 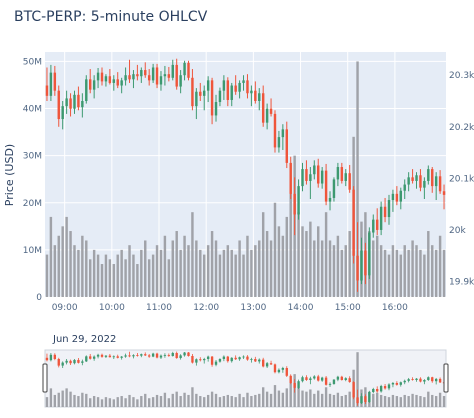 What do you see at coordinates (457, 231) in the screenshot?
I see `price-tick-label: 20k` at bounding box center [457, 231].